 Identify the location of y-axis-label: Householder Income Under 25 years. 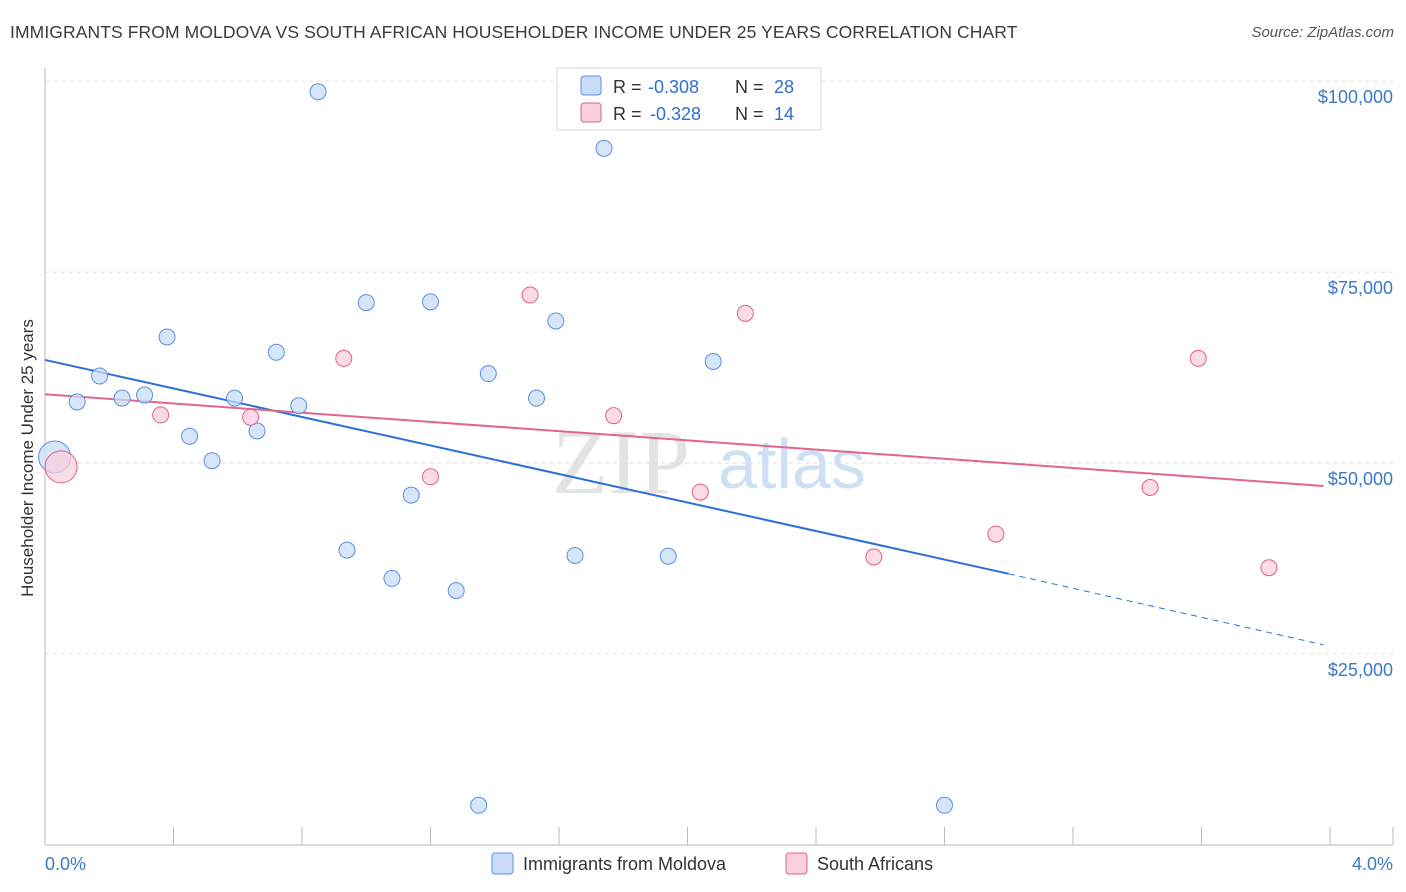
(27, 458).